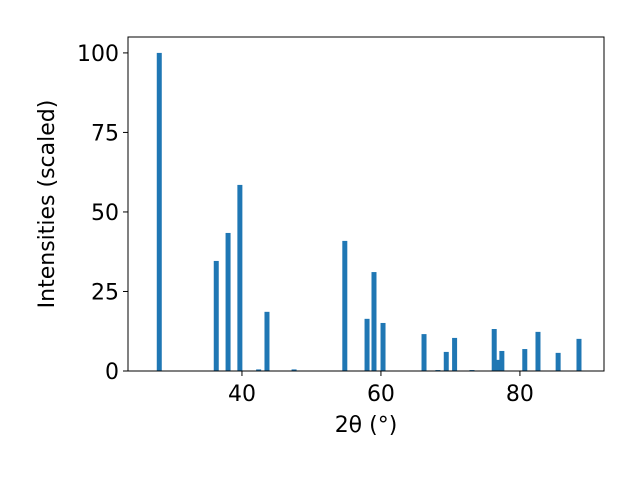 The height and width of the screenshot is (480, 640). I want to click on y-axis-label: Intensities (scaled), so click(47, 204).